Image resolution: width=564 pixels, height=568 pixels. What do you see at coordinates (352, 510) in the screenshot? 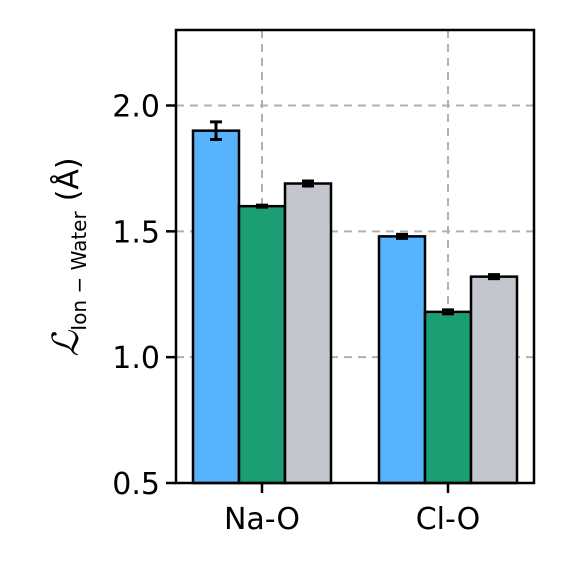
I see `x-ticks: Na-O Cl-O` at bounding box center [352, 510].